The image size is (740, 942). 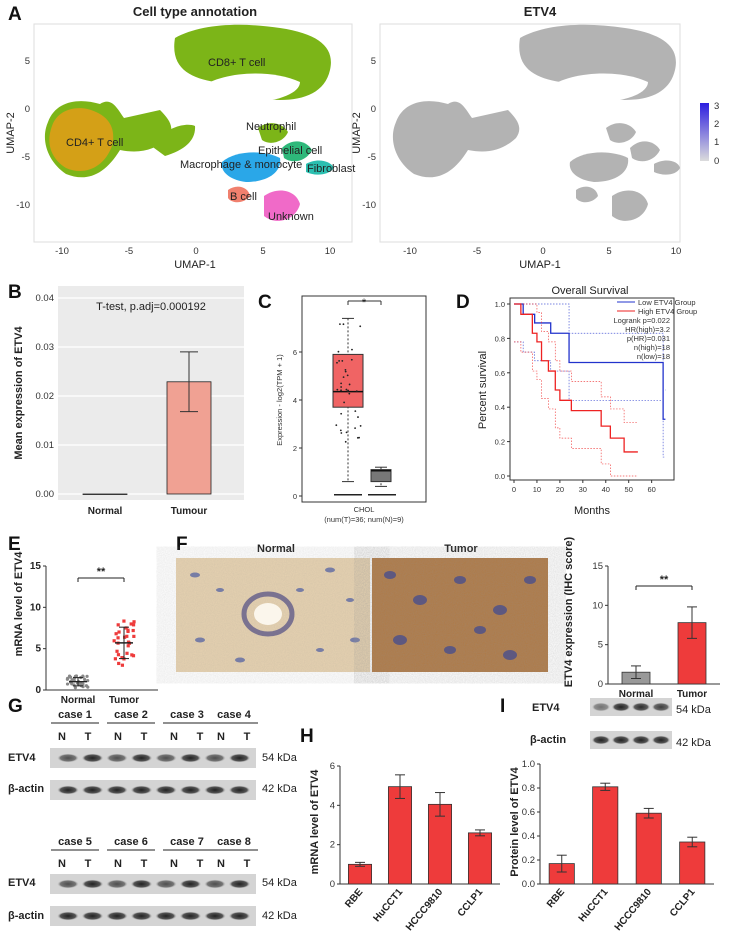 I want to click on y-tick-label: 4, so click(x=295, y=400).